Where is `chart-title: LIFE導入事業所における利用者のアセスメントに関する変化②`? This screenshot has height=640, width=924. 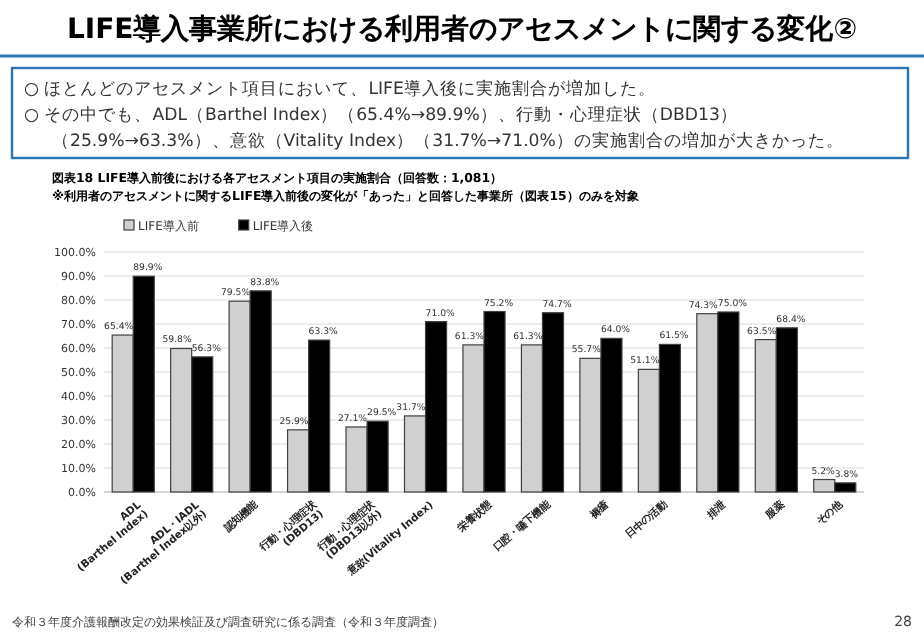 chart-title: LIFE導入事業所における利用者のアセスメントに関する変化② is located at coordinates (462, 29).